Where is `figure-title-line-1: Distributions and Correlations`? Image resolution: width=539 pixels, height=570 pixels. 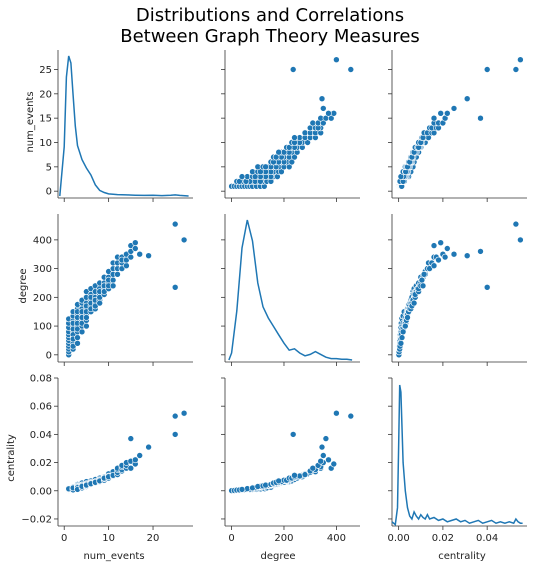
figure-title-line-1: Distributions and Correlations is located at coordinates (270, 15).